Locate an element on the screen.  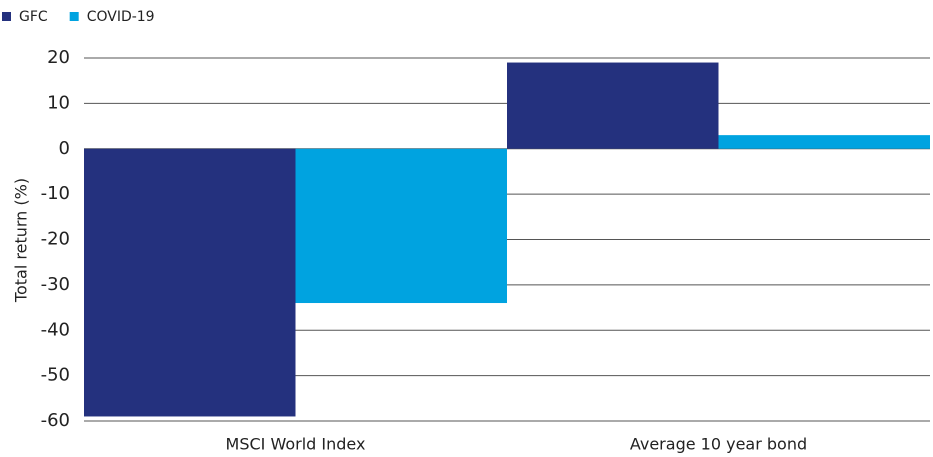
legend-label: GFC is located at coordinates (33, 17).